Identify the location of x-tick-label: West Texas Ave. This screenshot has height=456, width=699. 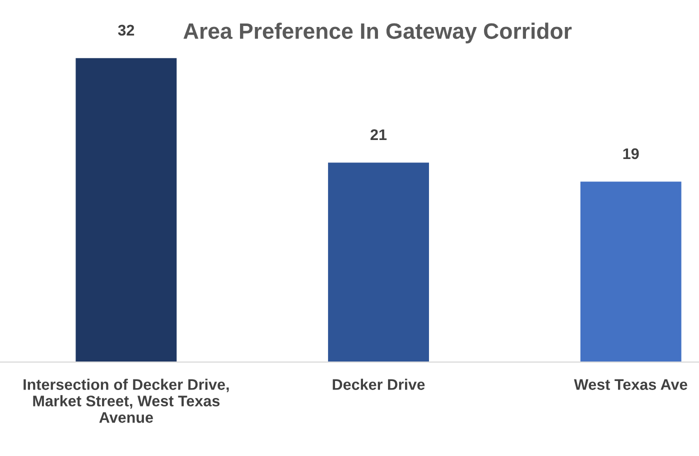
(631, 384).